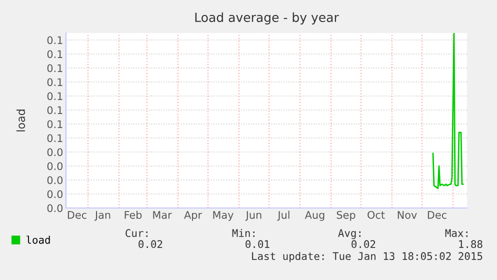 This screenshot has width=497, height=280. What do you see at coordinates (470, 244) in the screenshot?
I see `text: 1.88` at bounding box center [470, 244].